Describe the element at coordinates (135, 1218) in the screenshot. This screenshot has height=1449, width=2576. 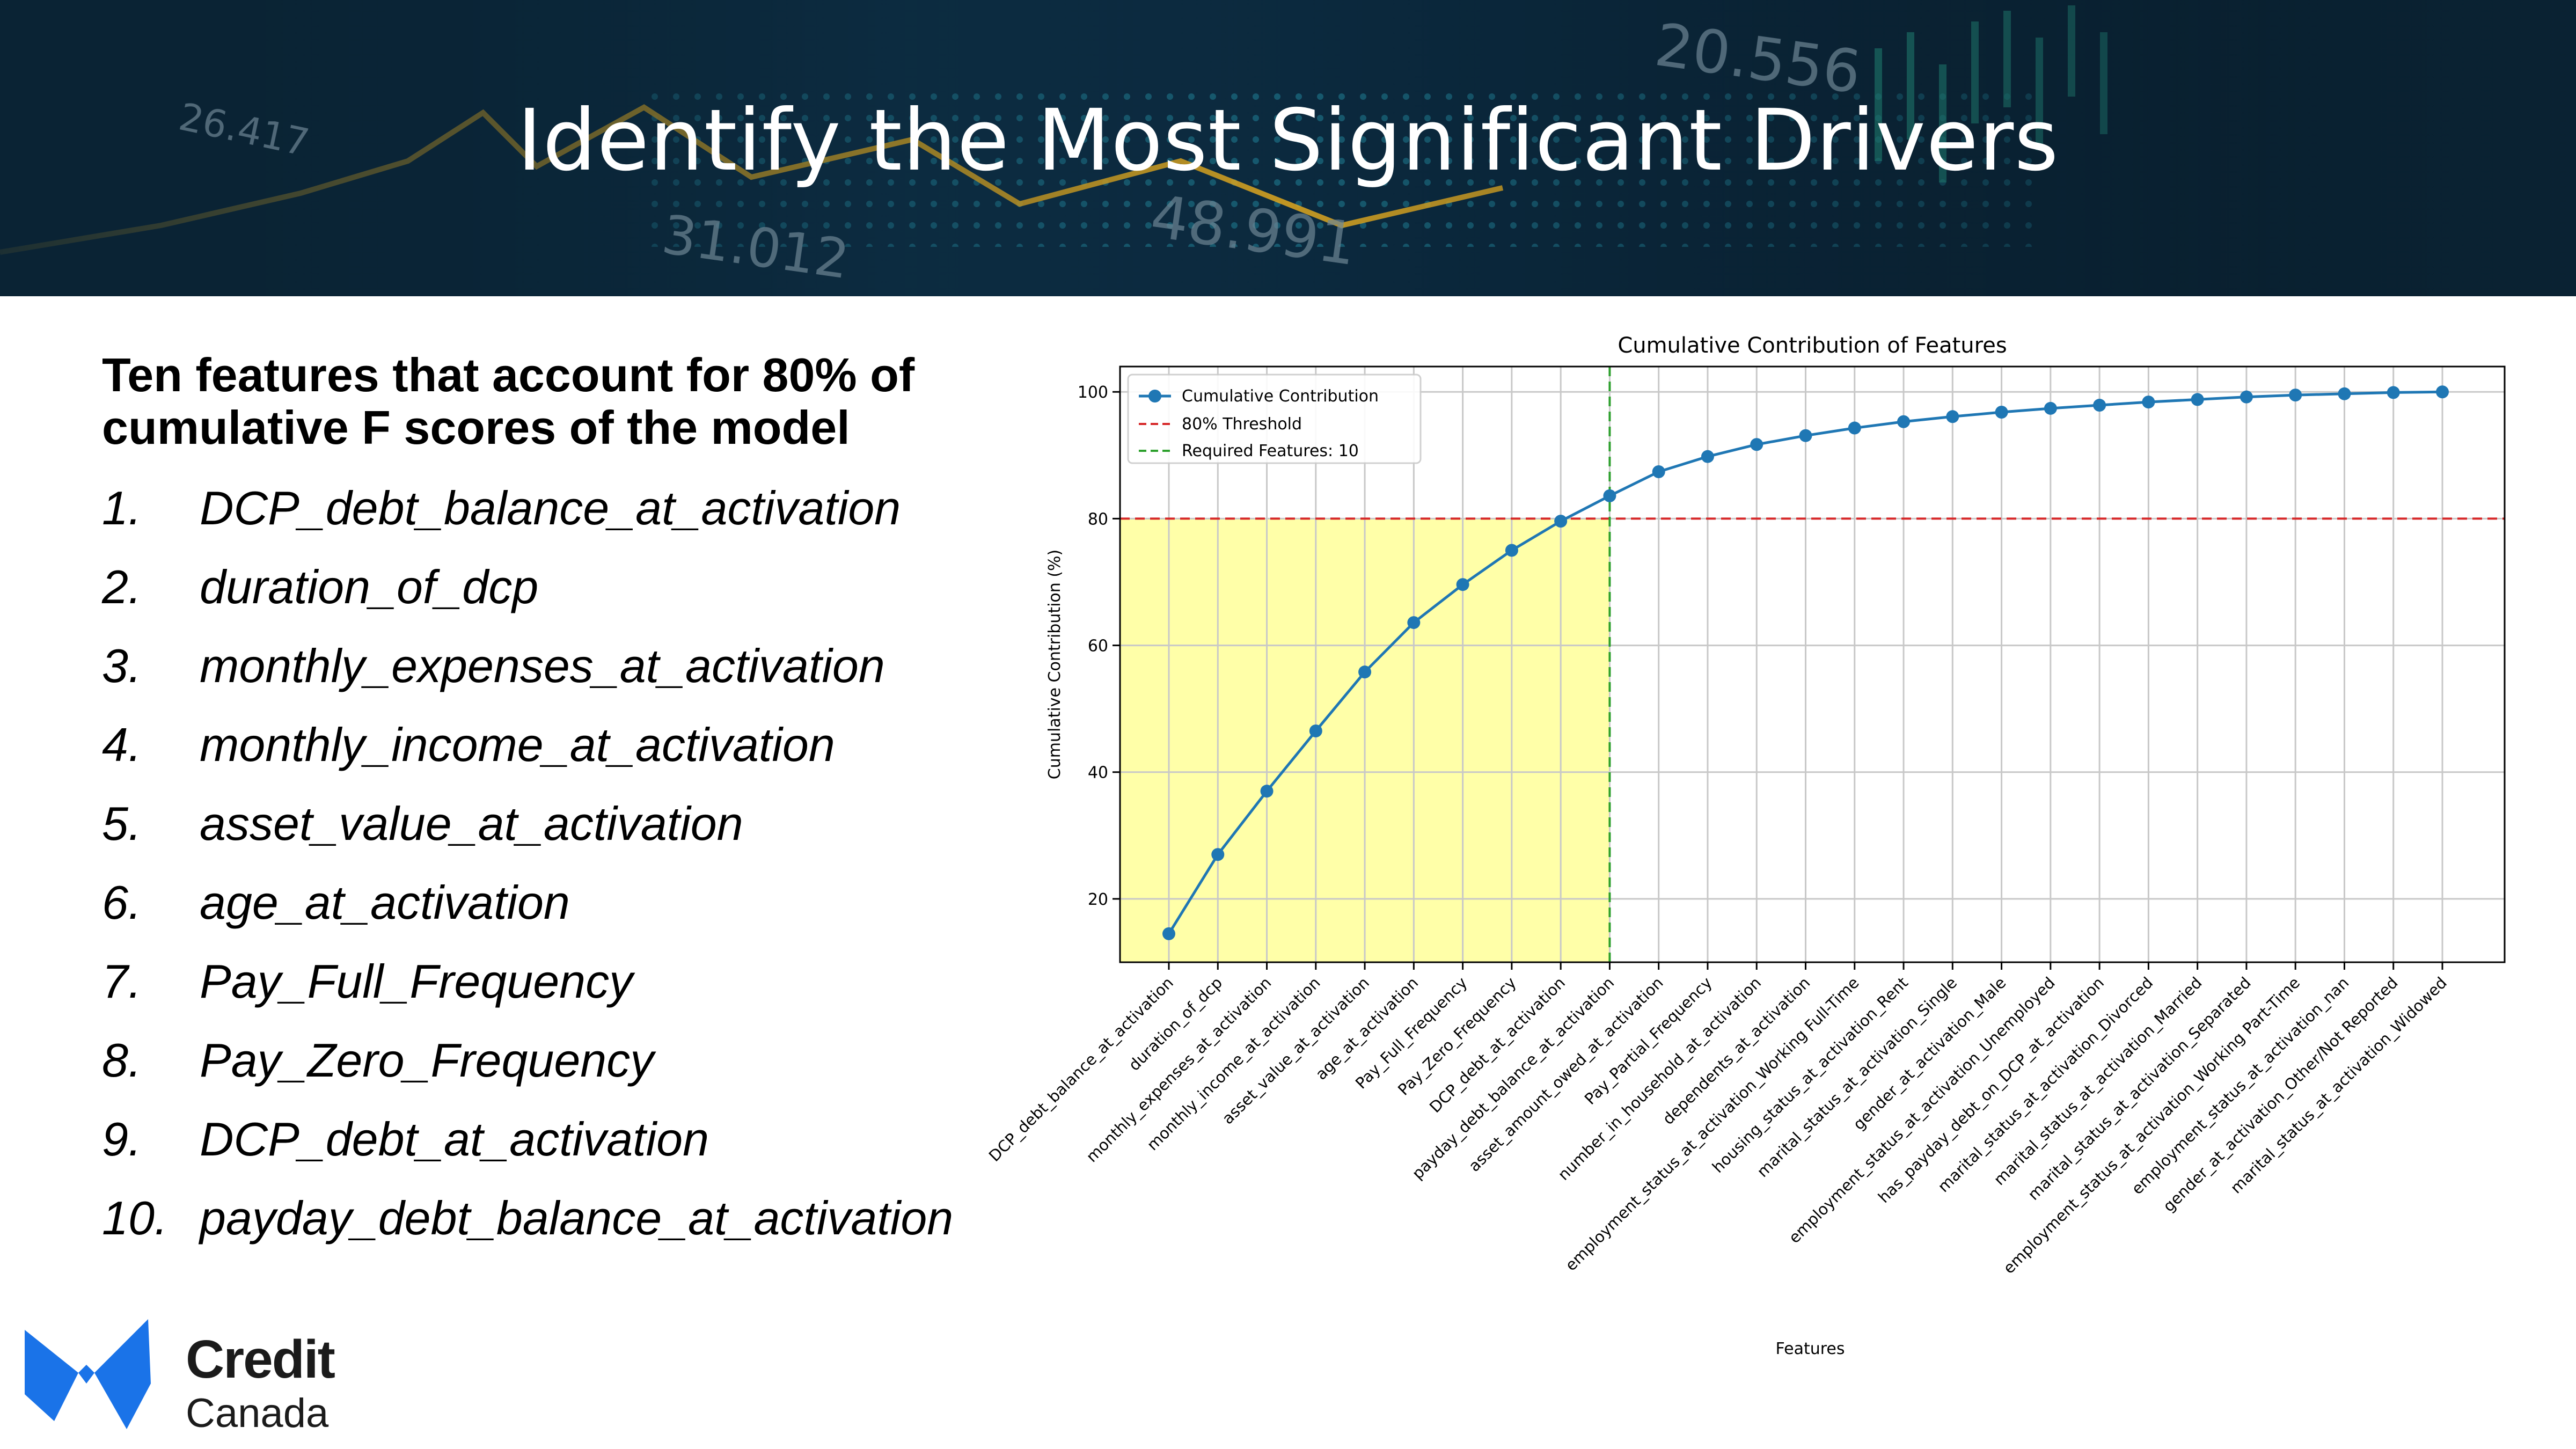
I see `feature-number: 10.` at that location.